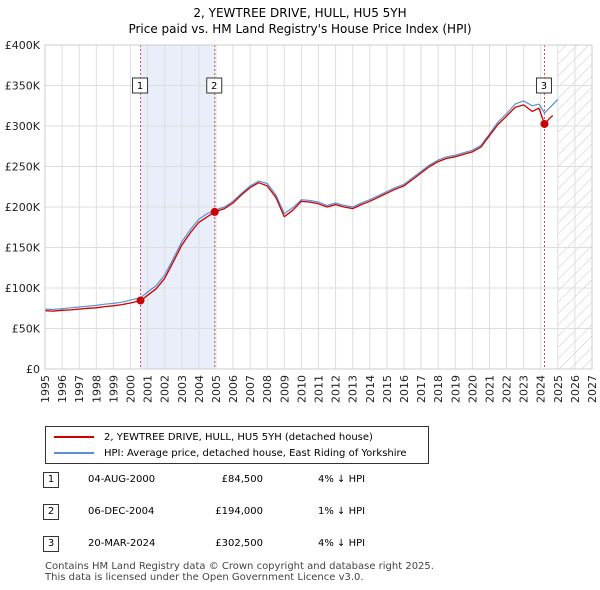 The image size is (600, 590). Describe the element at coordinates (23, 86) in the screenshot. I see `y-tick-label: £350K` at that location.